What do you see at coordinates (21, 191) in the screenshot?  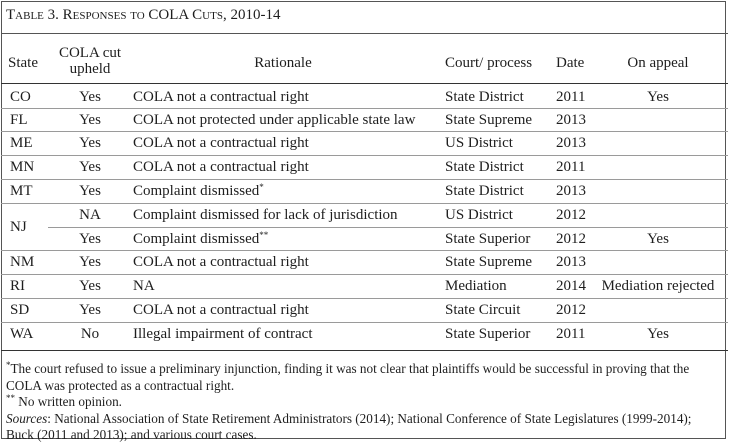 I see `cell-state: MT` at bounding box center [21, 191].